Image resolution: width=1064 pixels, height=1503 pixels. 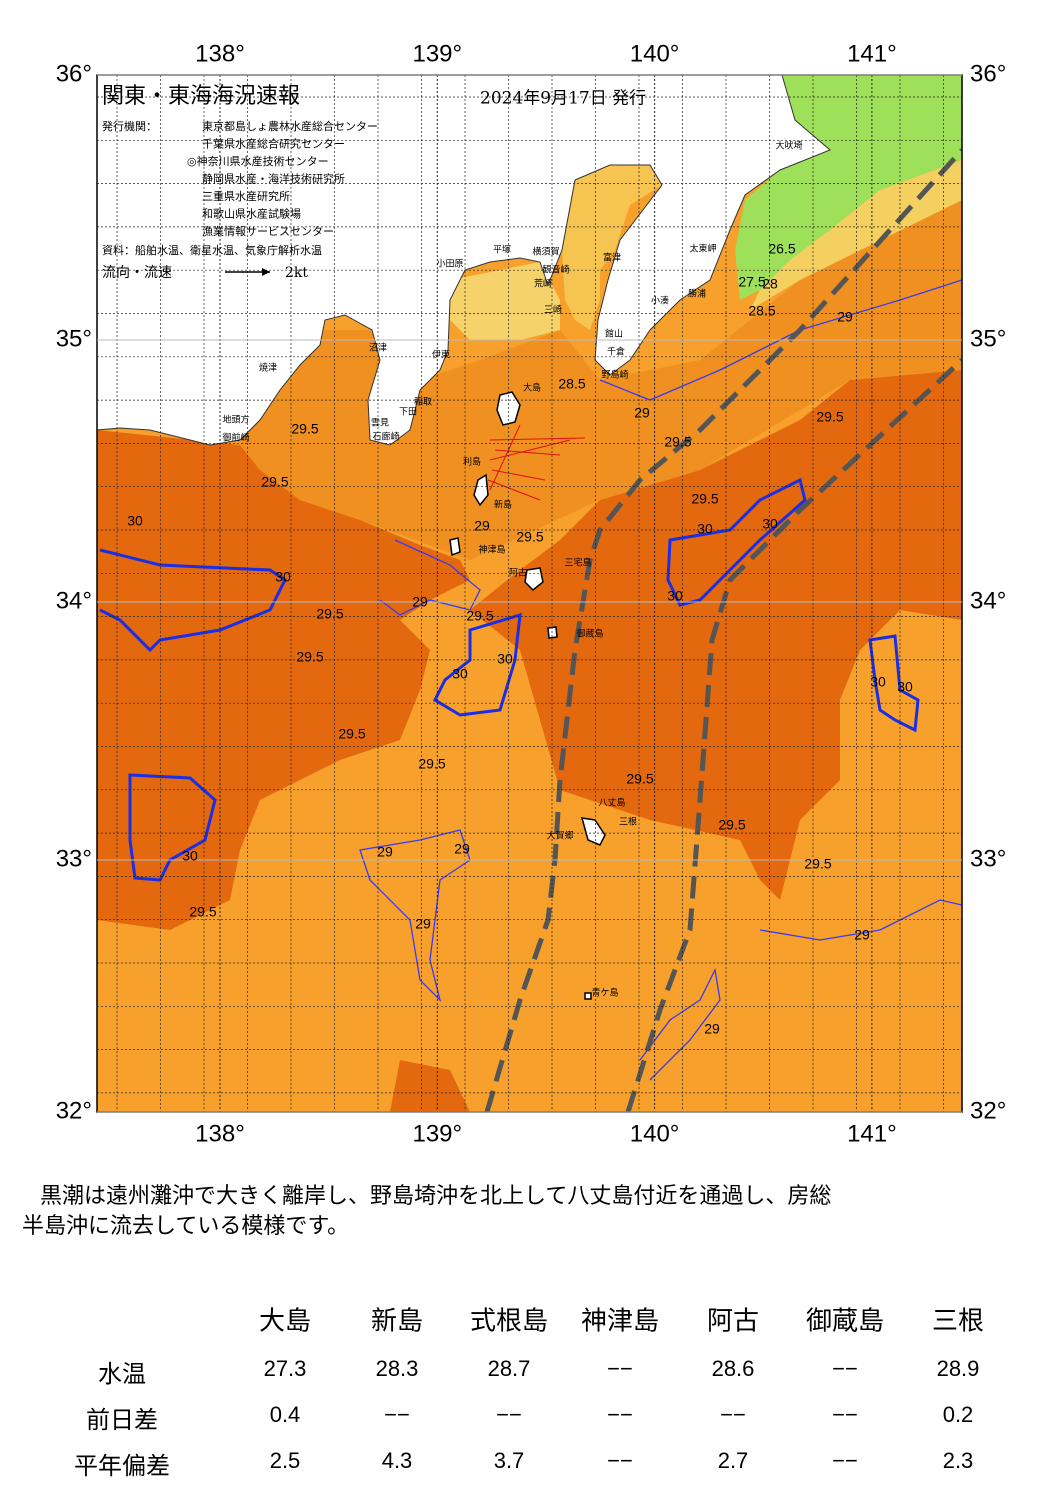 What do you see at coordinates (503, 505) in the screenshot?
I see `place-name: 新島` at bounding box center [503, 505].